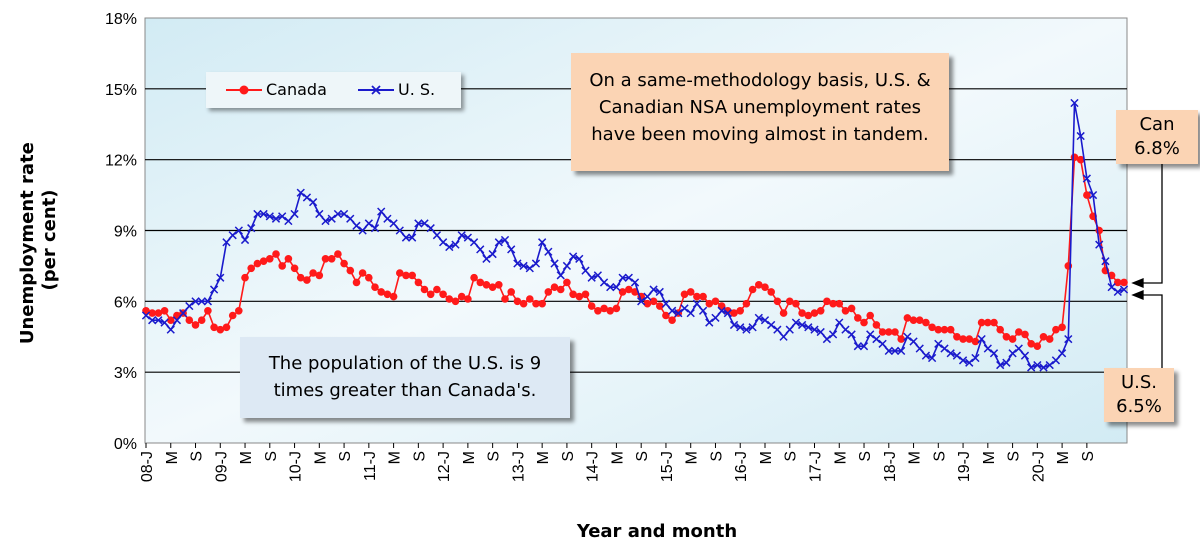  I want to click on y-axis-ticks: 0% 3% 6% 9% 12% 15% 18%, so click(121, 232).